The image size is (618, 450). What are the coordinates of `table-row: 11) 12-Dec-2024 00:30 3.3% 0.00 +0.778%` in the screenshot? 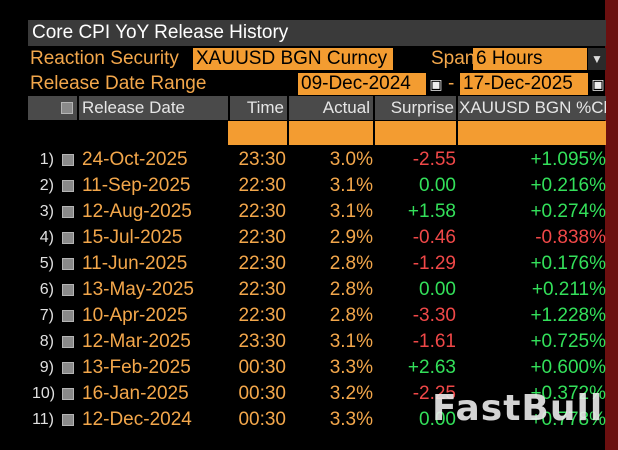 It's located at (303, 420).